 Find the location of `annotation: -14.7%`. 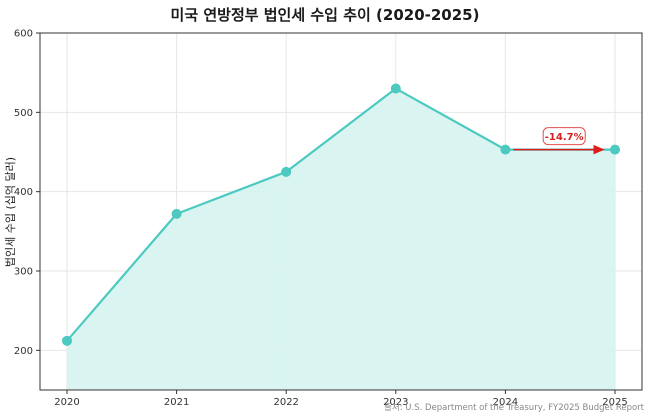

annotation: -14.7% is located at coordinates (559, 141).